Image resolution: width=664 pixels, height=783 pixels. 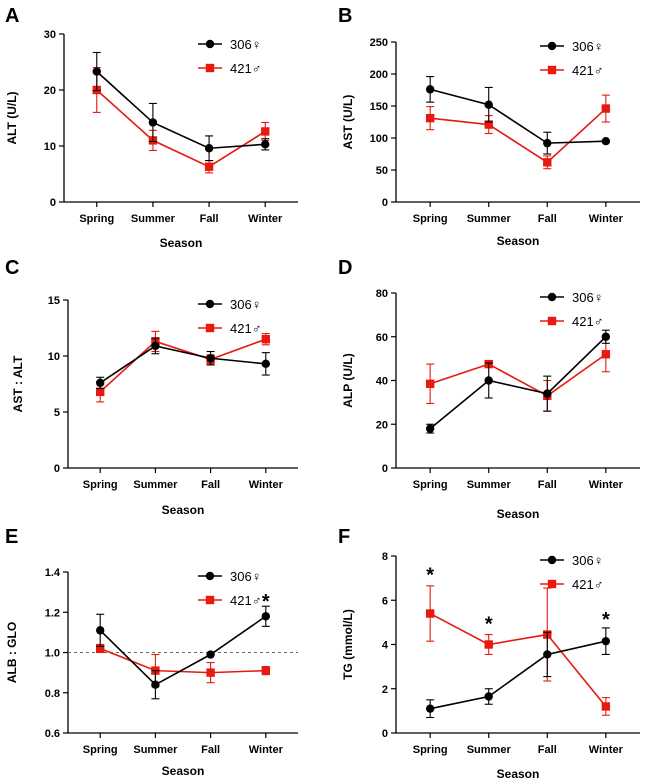 What do you see at coordinates (18, 383) in the screenshot?
I see `y-axis-title: AST : ALT` at bounding box center [18, 383].